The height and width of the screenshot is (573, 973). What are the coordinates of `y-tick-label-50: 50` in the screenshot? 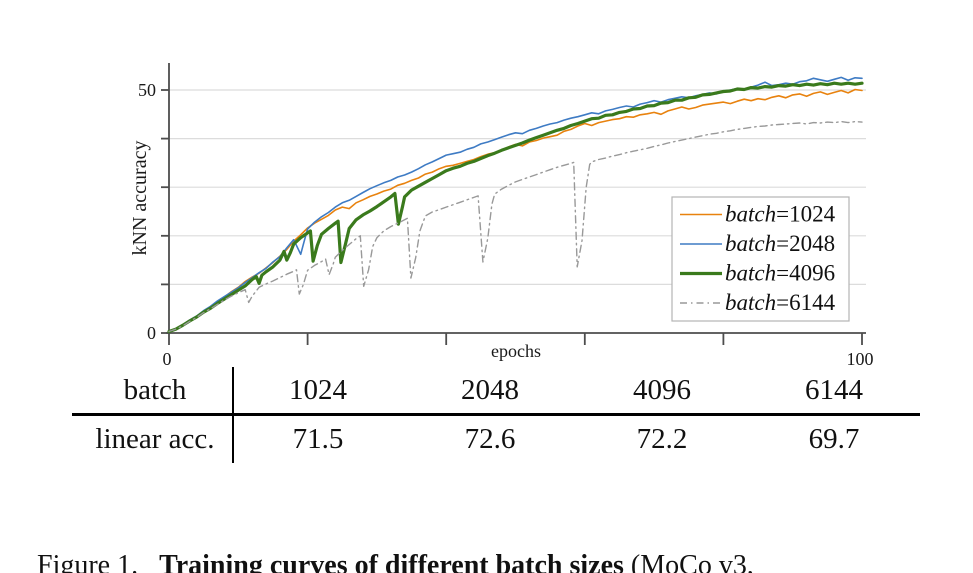 It's located at (147, 90).